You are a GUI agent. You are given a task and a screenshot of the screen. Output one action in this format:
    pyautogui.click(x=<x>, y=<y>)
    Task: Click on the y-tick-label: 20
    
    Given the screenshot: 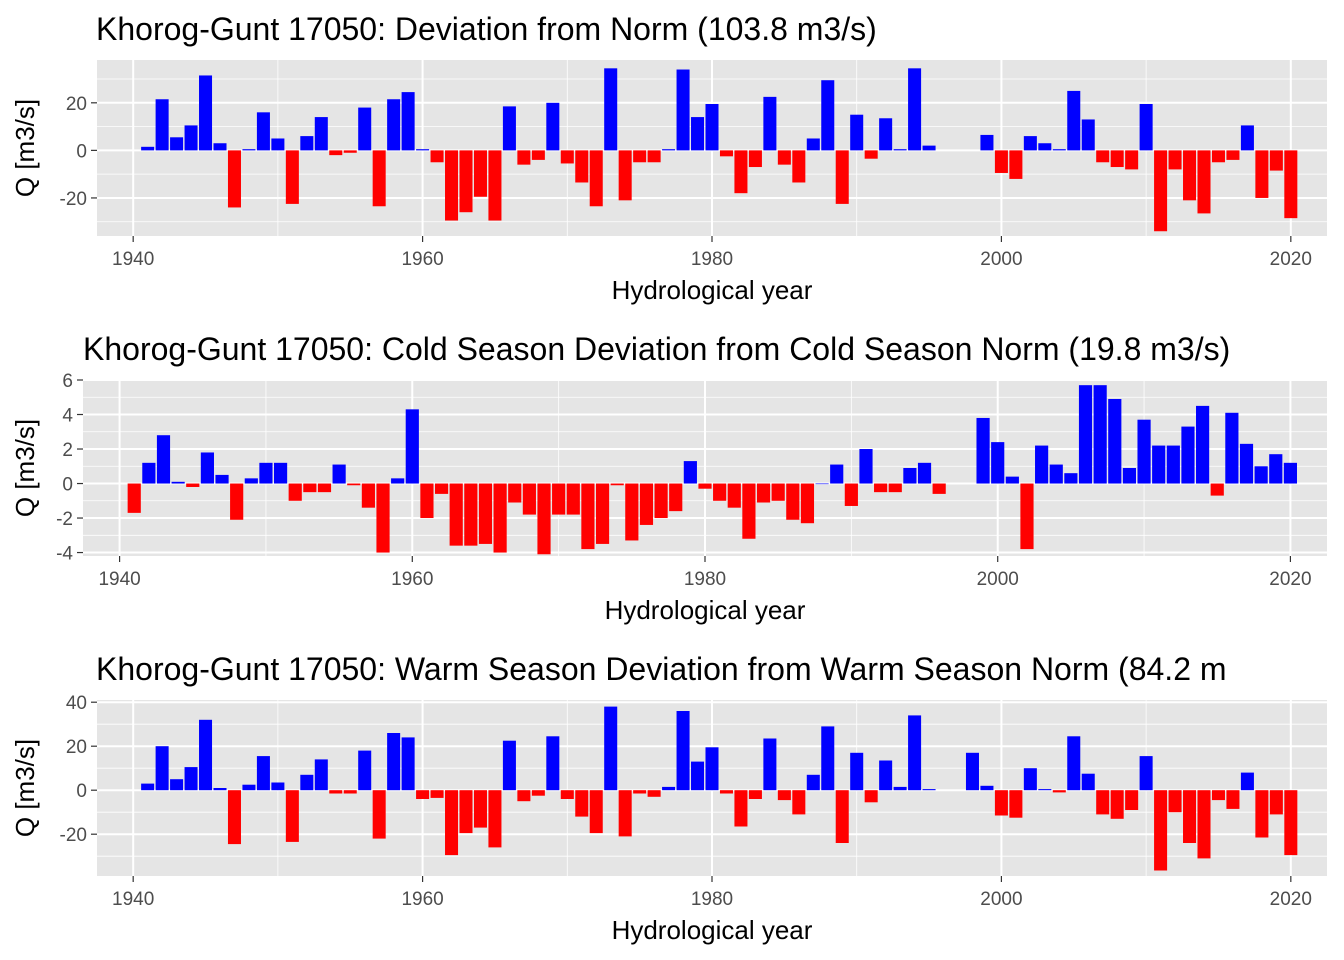 What is the action you would take?
    pyautogui.click(x=76, y=747)
    